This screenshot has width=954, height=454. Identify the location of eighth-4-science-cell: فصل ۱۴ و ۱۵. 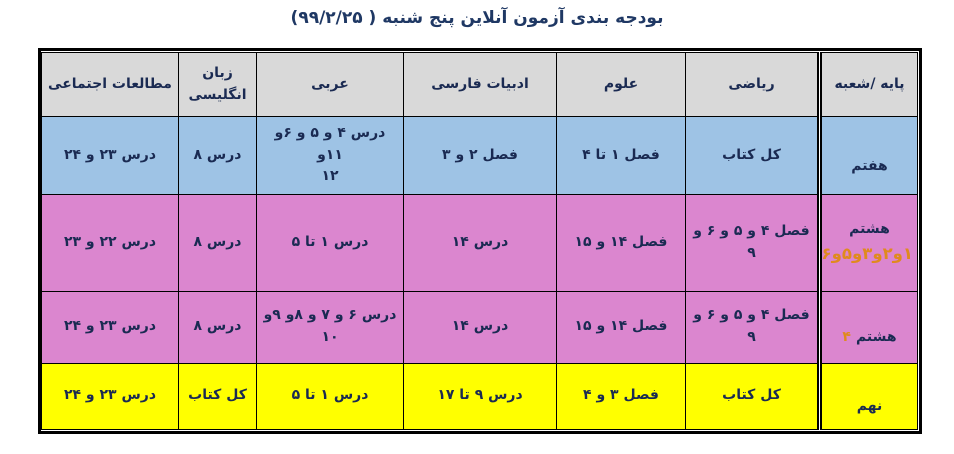
(621, 327).